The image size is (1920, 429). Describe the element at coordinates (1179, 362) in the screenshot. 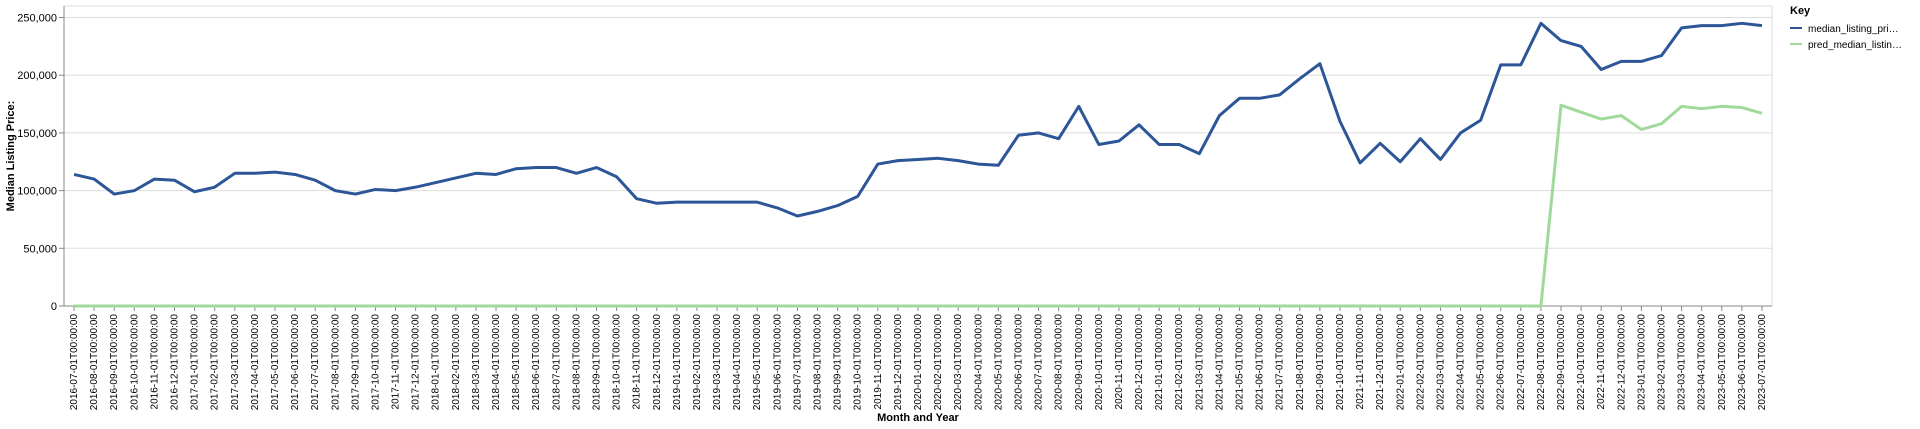

I see `x-tick-label: 2021-02-01T00:00:00` at that location.